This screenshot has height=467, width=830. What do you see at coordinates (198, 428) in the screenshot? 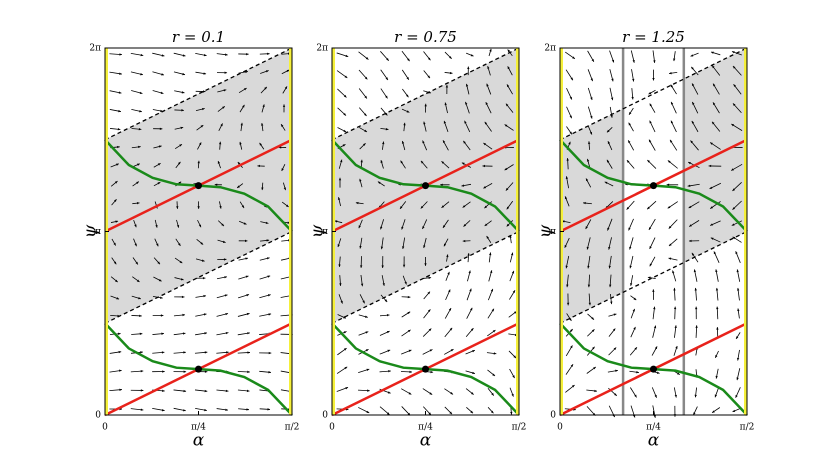
I see `x-tick-label: π/4` at bounding box center [198, 428].